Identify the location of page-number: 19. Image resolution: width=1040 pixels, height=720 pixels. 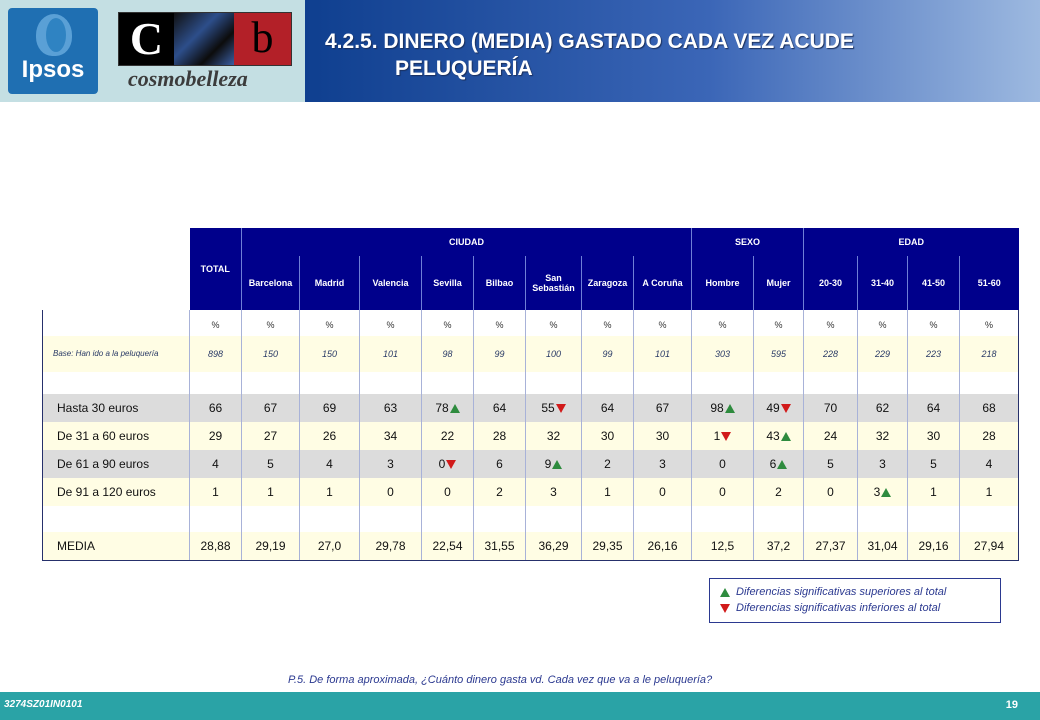
(1011, 705).